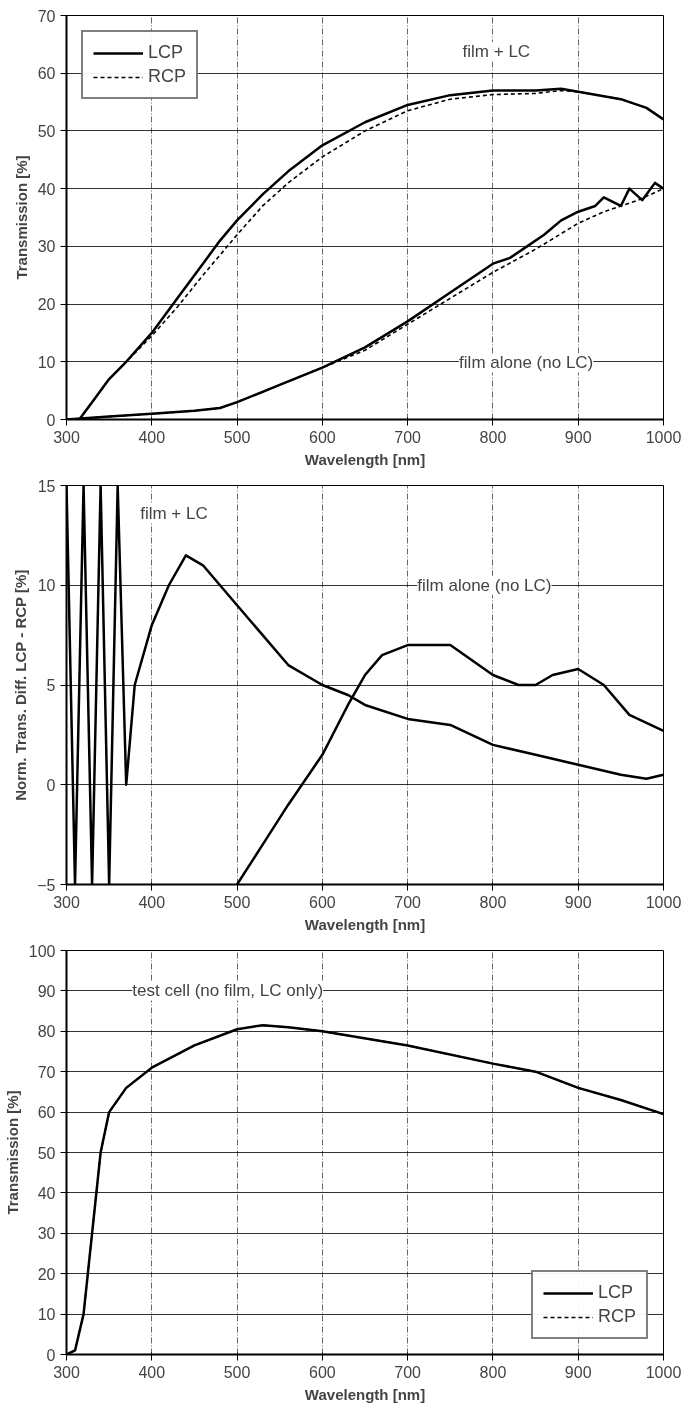 The height and width of the screenshot is (1409, 688). I want to click on y-tick-label: 100, so click(42, 951).